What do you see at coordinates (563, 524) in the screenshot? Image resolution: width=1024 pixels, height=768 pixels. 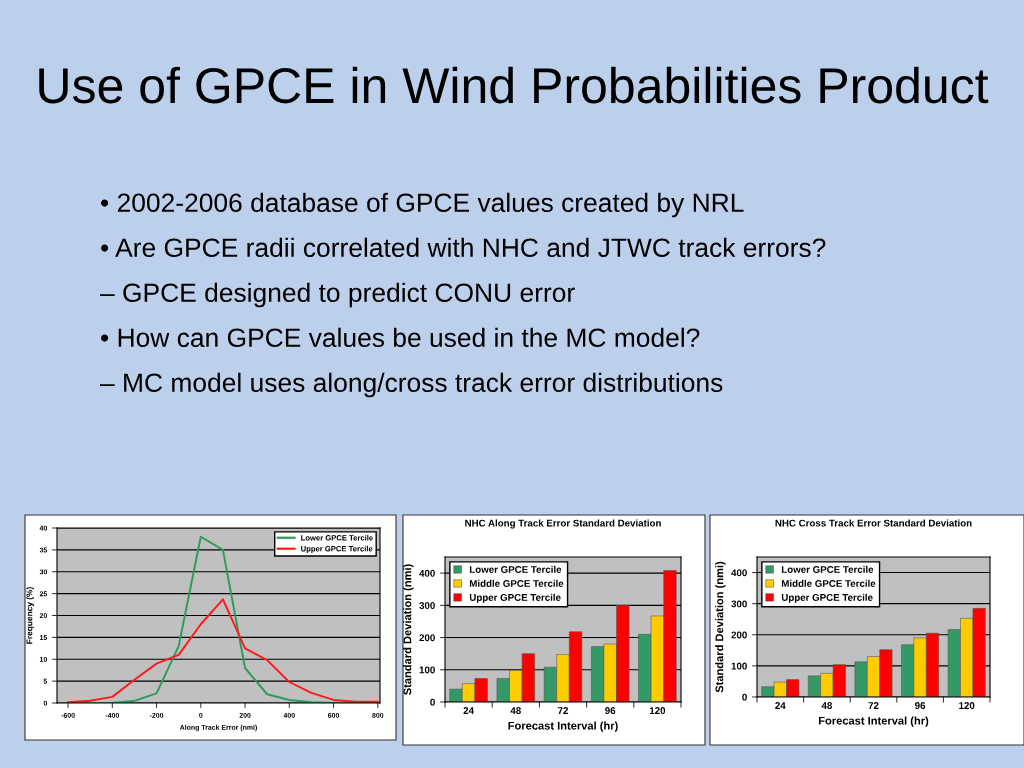 I see `chart-title: NHC Along Track Error Standard Deviation` at bounding box center [563, 524].